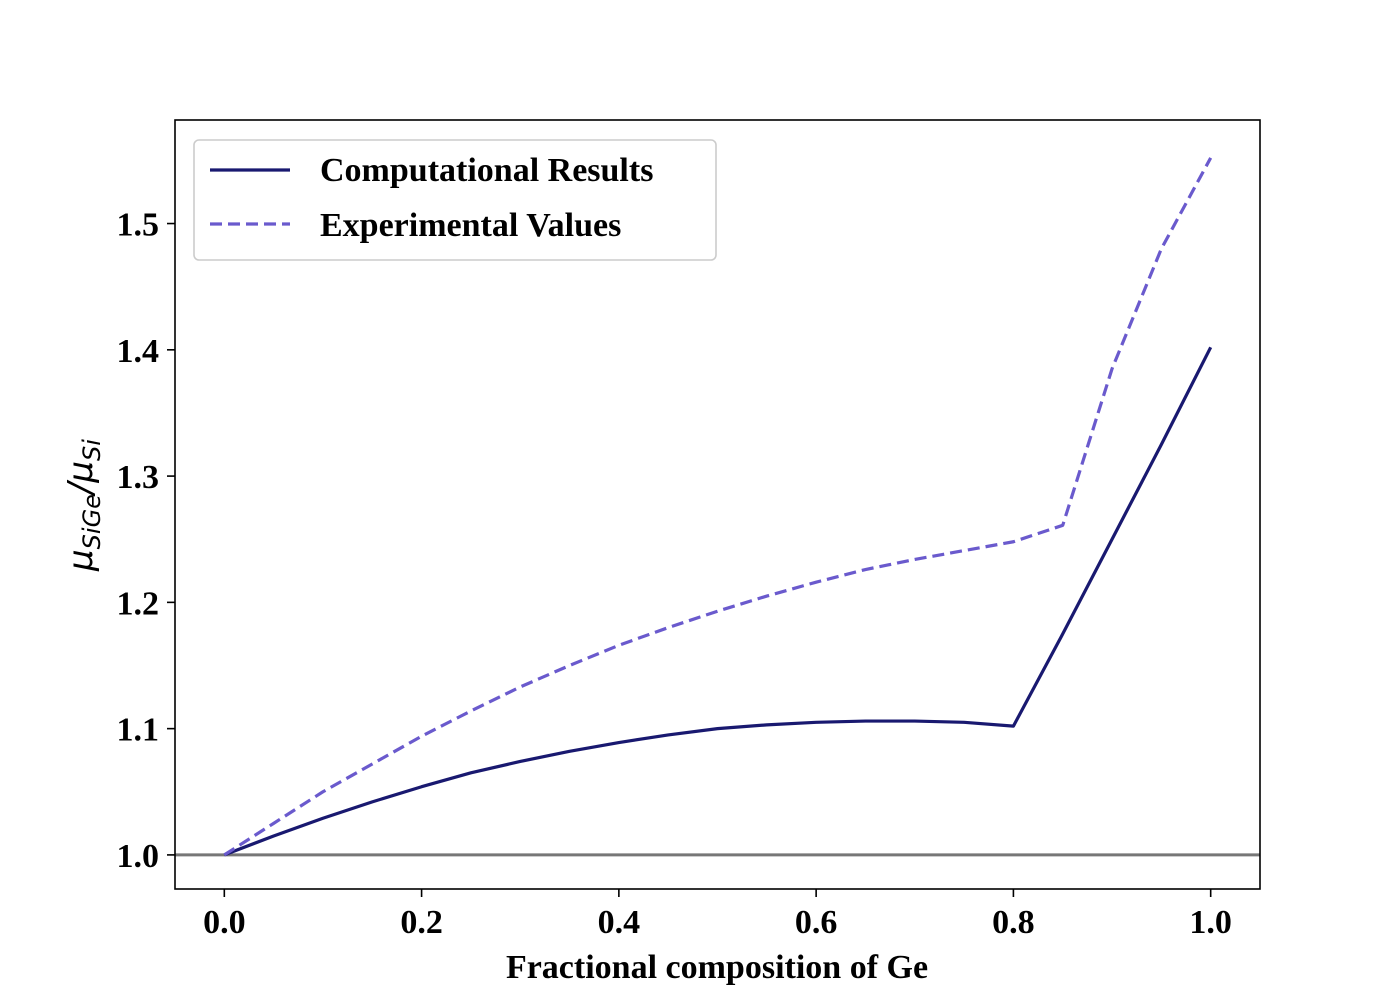 This screenshot has width=1400, height=1000. What do you see at coordinates (81, 472) in the screenshot?
I see `y-axis-label-denominator: μ` at bounding box center [81, 472].